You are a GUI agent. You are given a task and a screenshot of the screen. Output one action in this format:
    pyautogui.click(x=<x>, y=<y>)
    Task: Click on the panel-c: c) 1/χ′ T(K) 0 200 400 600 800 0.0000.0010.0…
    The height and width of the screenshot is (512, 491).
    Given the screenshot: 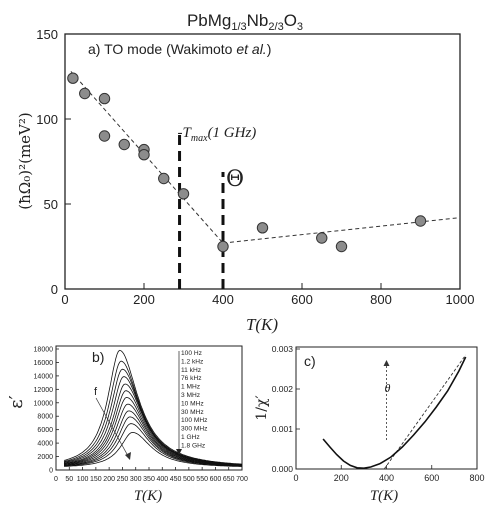 What is the action you would take?
    pyautogui.click(x=369, y=424)
    